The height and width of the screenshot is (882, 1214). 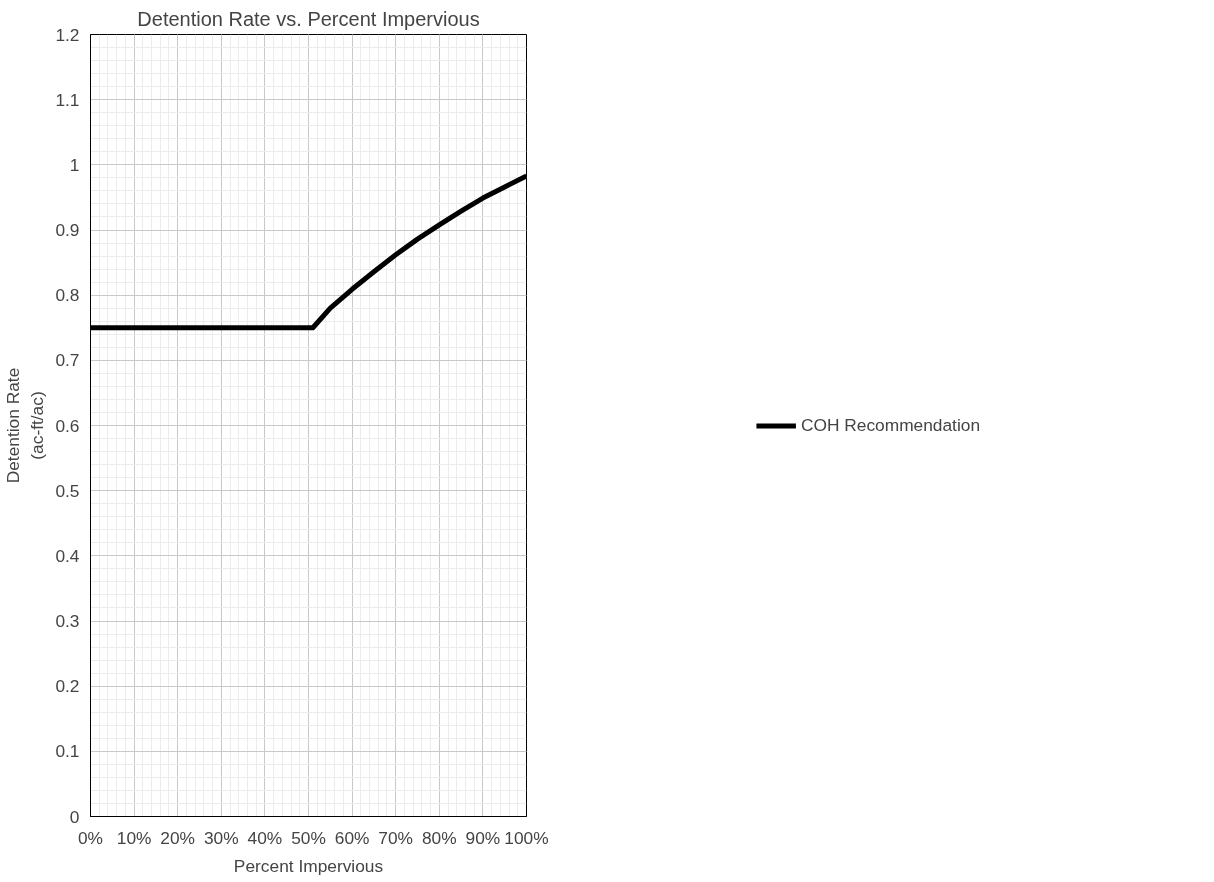 What do you see at coordinates (396, 837) in the screenshot?
I see `x-tick-label: 70%` at bounding box center [396, 837].